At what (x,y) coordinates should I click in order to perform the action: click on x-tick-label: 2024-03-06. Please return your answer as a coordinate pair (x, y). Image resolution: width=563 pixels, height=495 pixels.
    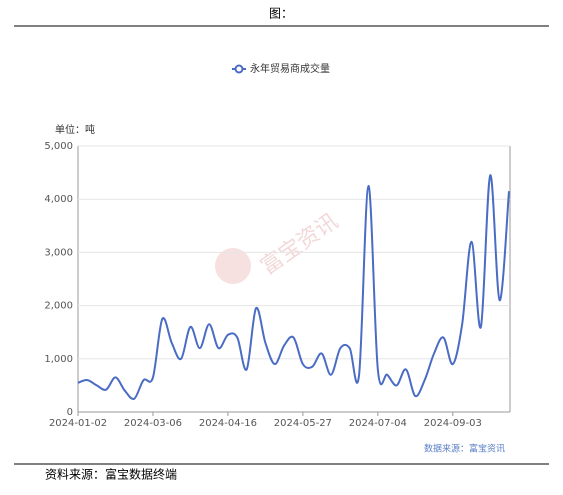
    Looking at the image, I should click on (153, 423).